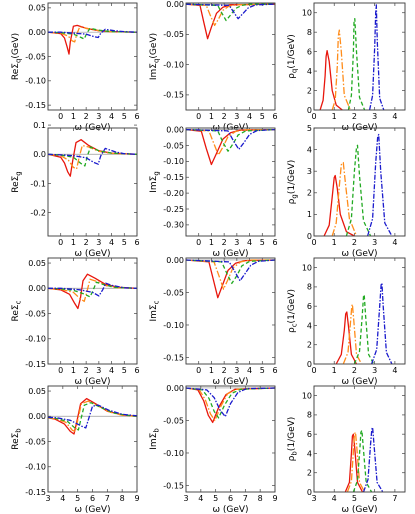  I want to click on y-tick-label: 2, so click(309, 345).